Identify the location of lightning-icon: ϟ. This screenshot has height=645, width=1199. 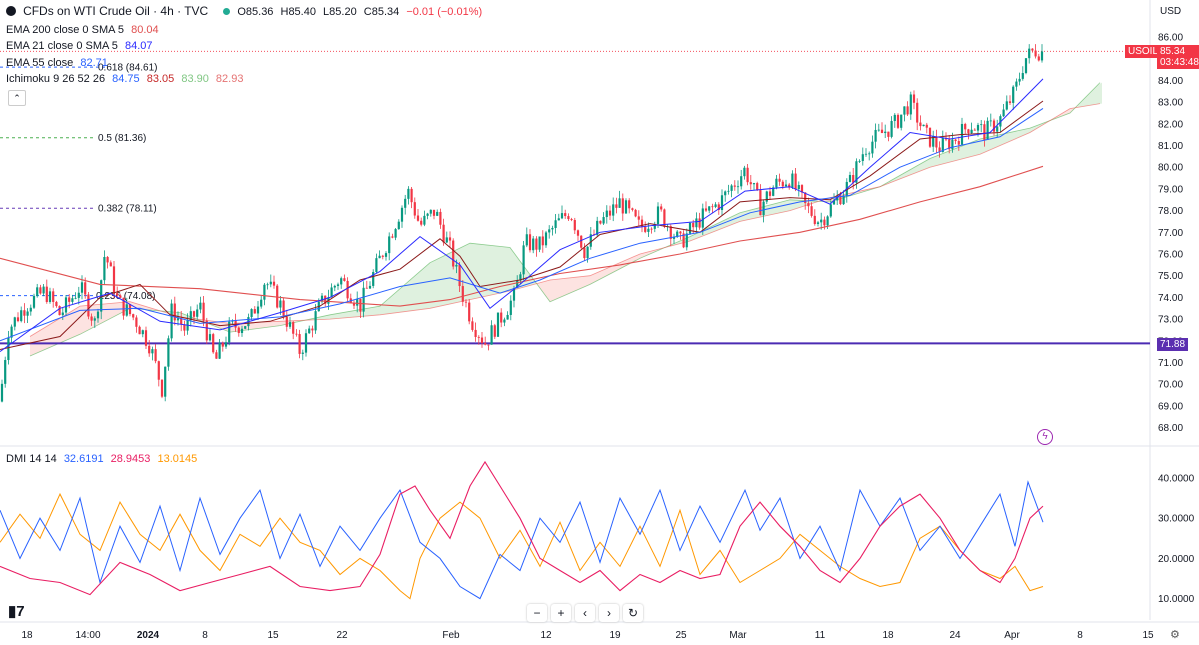
(1045, 437).